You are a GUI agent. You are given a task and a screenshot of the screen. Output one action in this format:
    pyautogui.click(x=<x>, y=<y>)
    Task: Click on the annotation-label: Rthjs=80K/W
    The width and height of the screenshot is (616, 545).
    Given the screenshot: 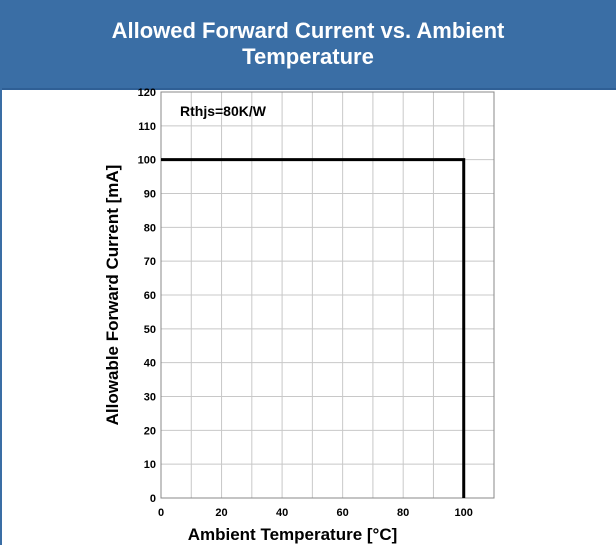 What is the action you would take?
    pyautogui.click(x=223, y=111)
    